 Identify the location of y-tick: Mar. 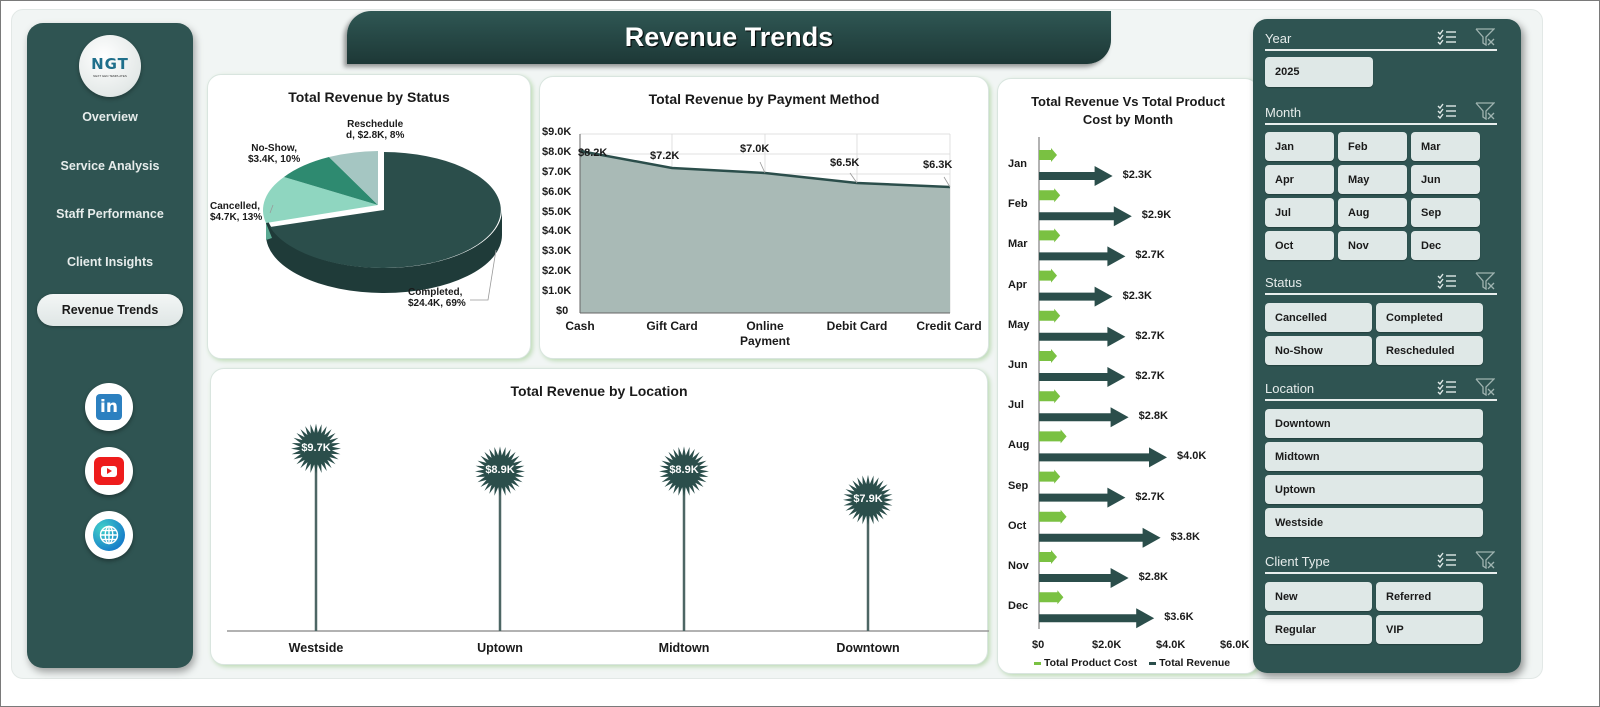
(1018, 244).